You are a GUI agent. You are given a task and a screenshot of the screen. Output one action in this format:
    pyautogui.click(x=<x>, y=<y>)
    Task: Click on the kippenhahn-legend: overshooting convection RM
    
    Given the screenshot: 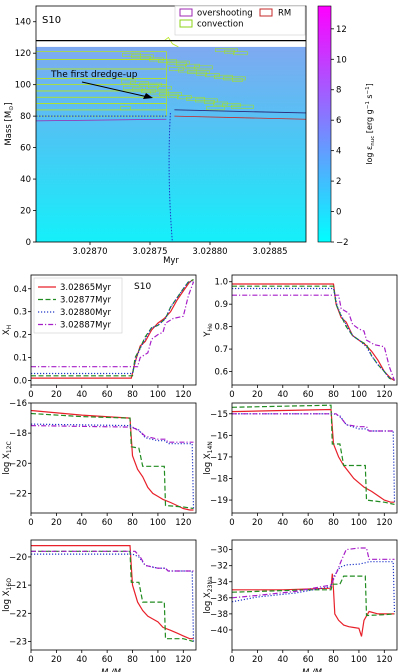 What is the action you would take?
    pyautogui.click(x=240, y=20)
    